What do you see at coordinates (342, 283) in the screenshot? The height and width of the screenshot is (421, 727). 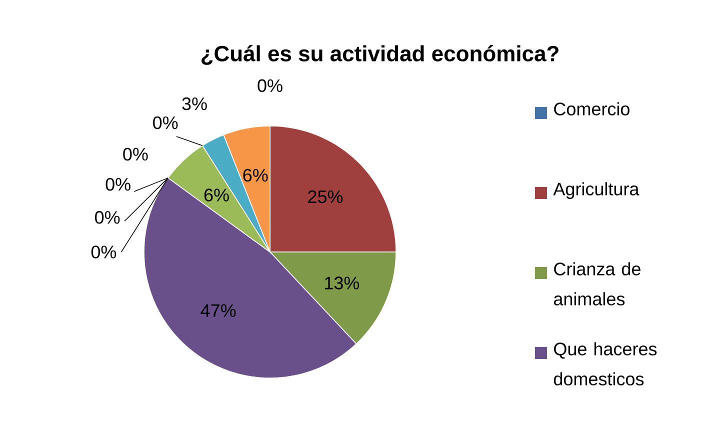 I see `data-label: 13%` at bounding box center [342, 283].